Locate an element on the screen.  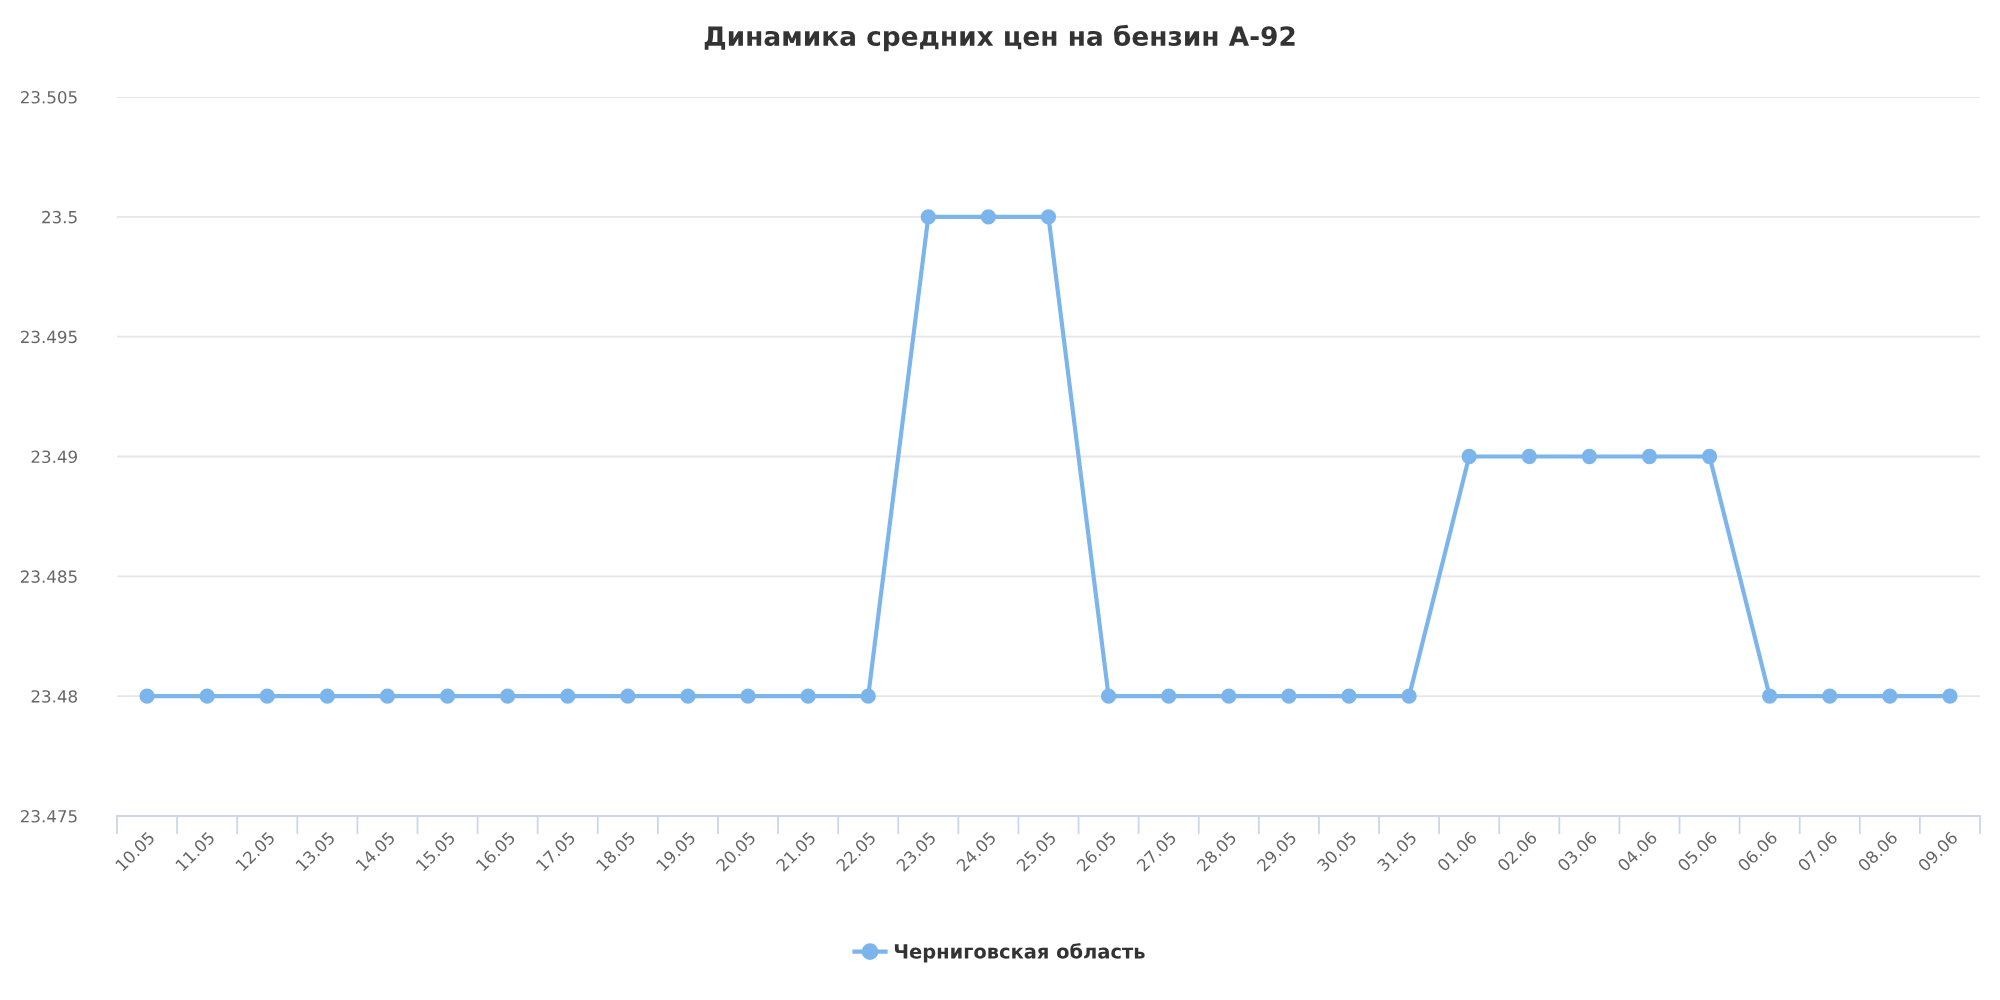
legend-label: Черниговская область is located at coordinates (1019, 953).